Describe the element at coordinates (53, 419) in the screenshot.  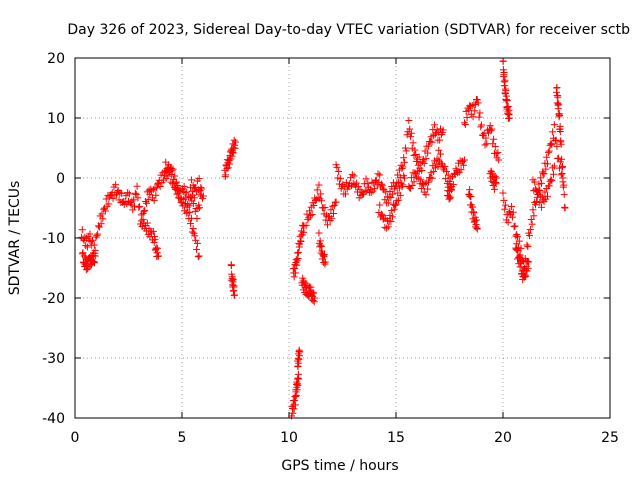
I see `y-tick-label: -40` at that location.